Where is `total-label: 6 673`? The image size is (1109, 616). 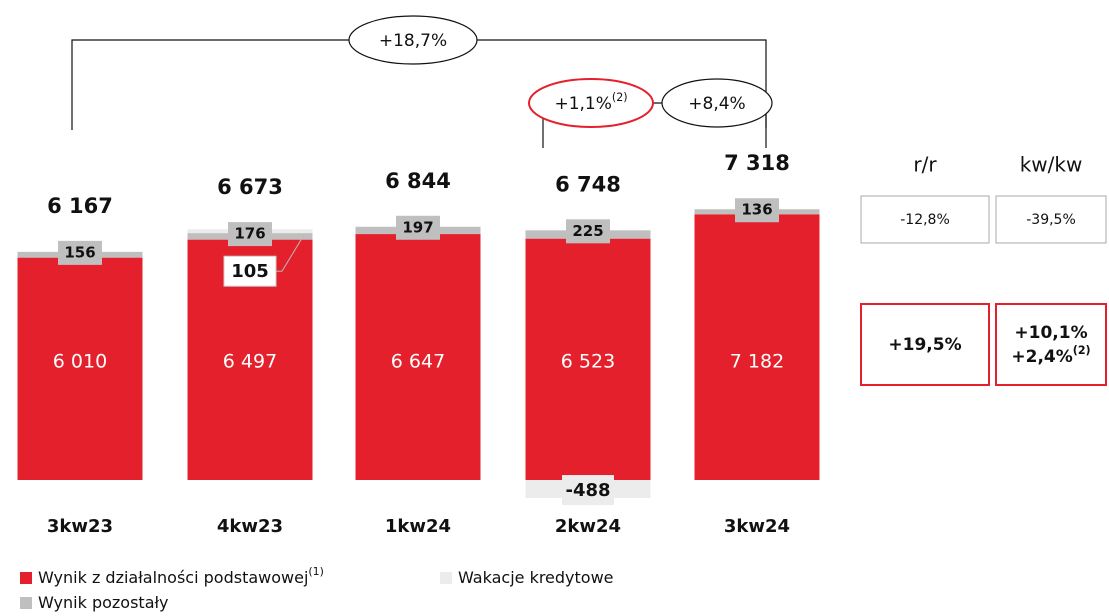
total-label: 6 673 is located at coordinates (250, 187).